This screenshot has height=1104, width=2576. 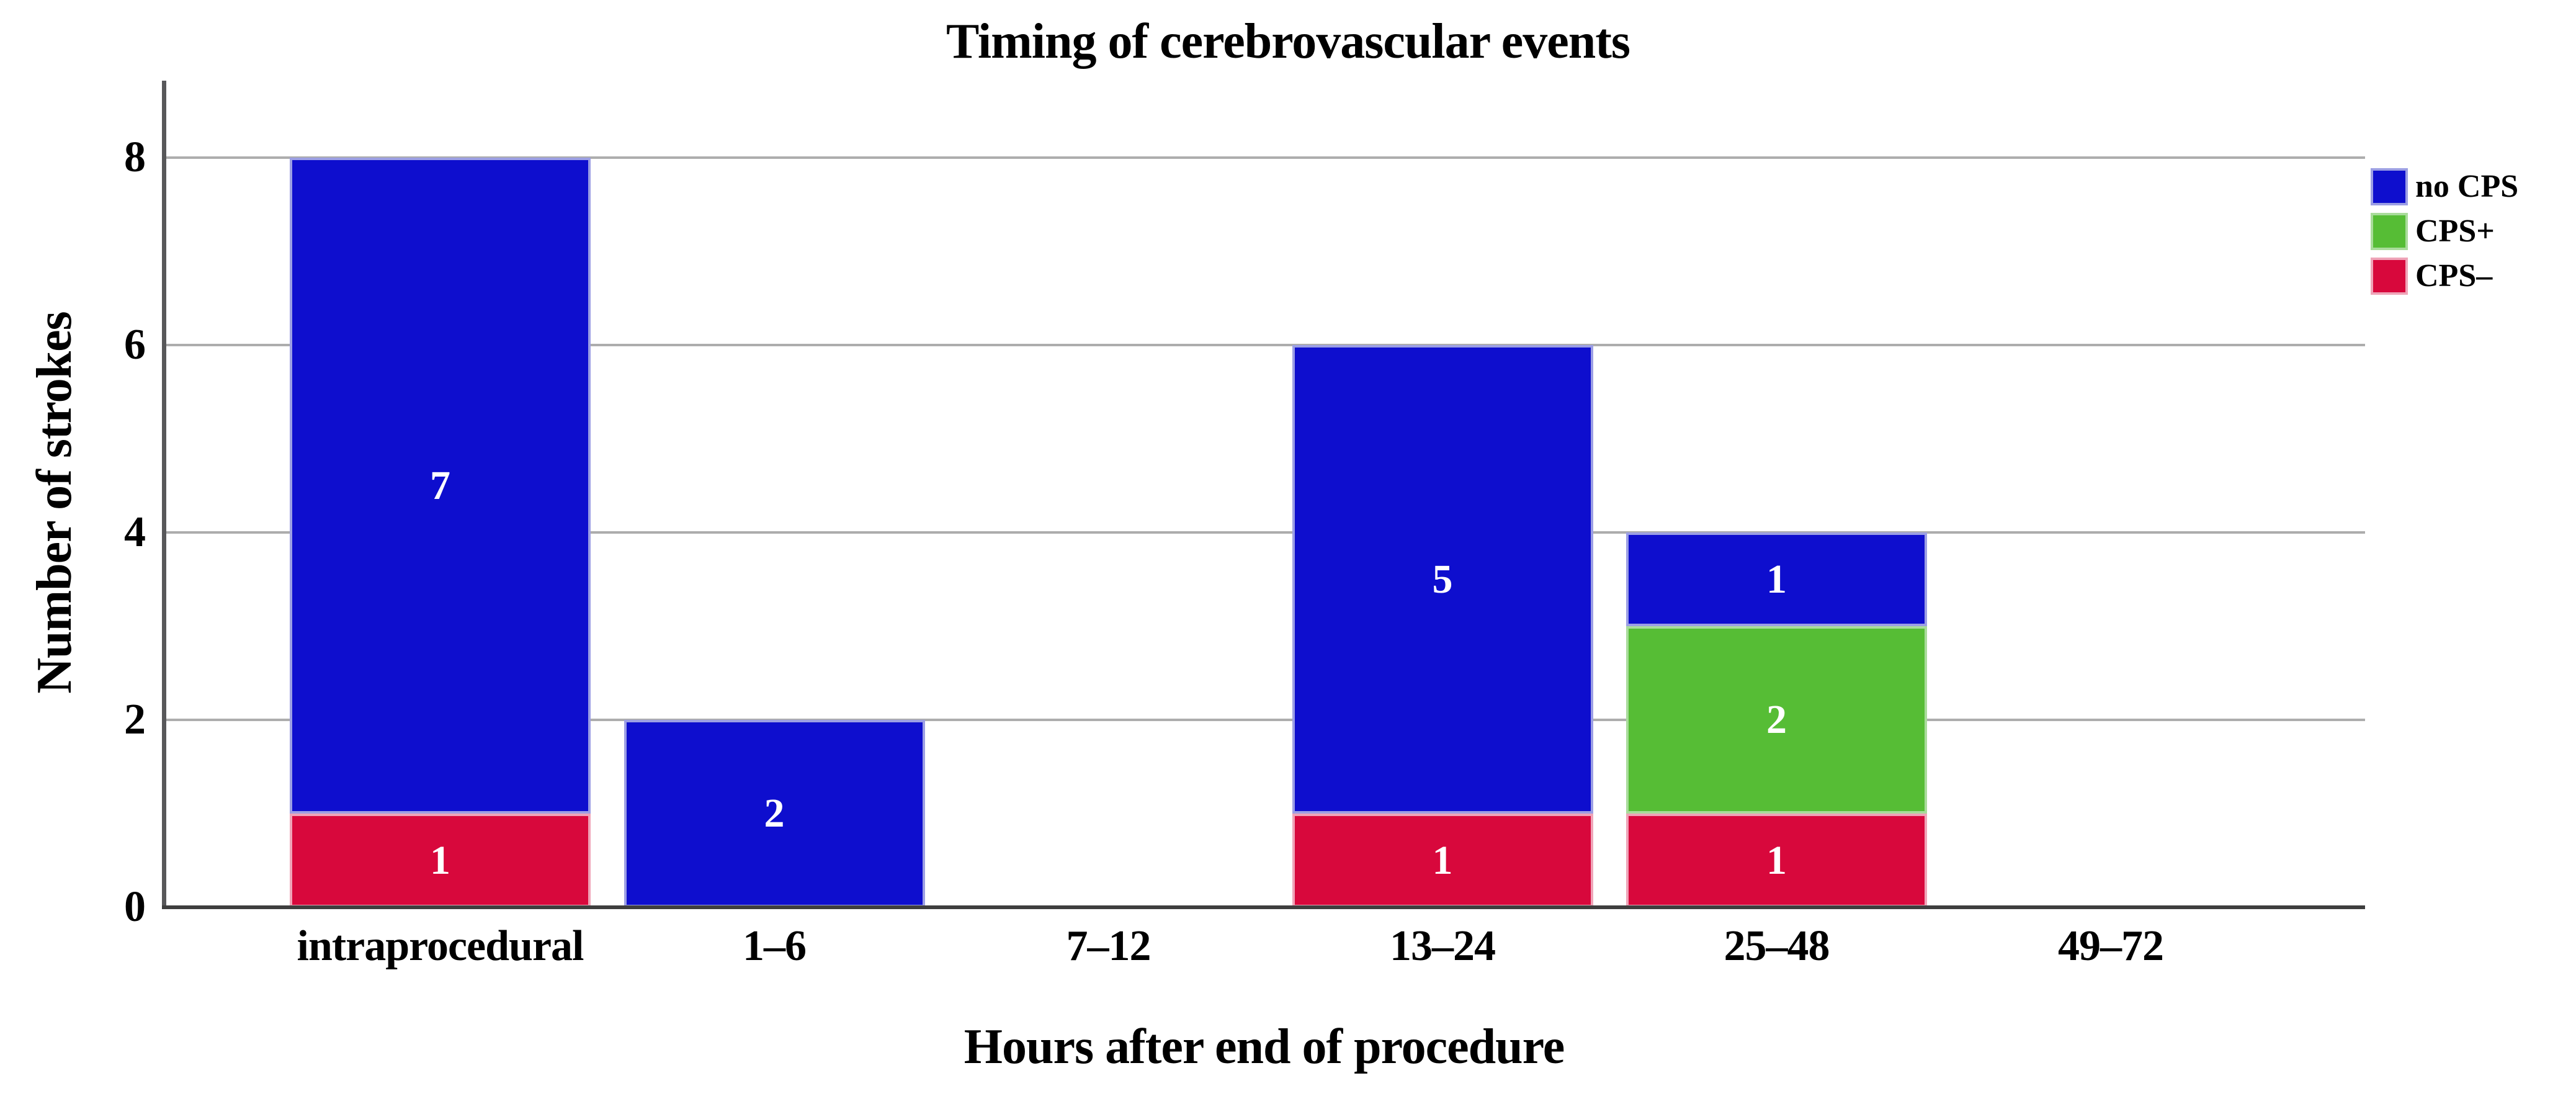 What do you see at coordinates (1443, 946) in the screenshot?
I see `x-tick-label-13-24: 13–24` at bounding box center [1443, 946].